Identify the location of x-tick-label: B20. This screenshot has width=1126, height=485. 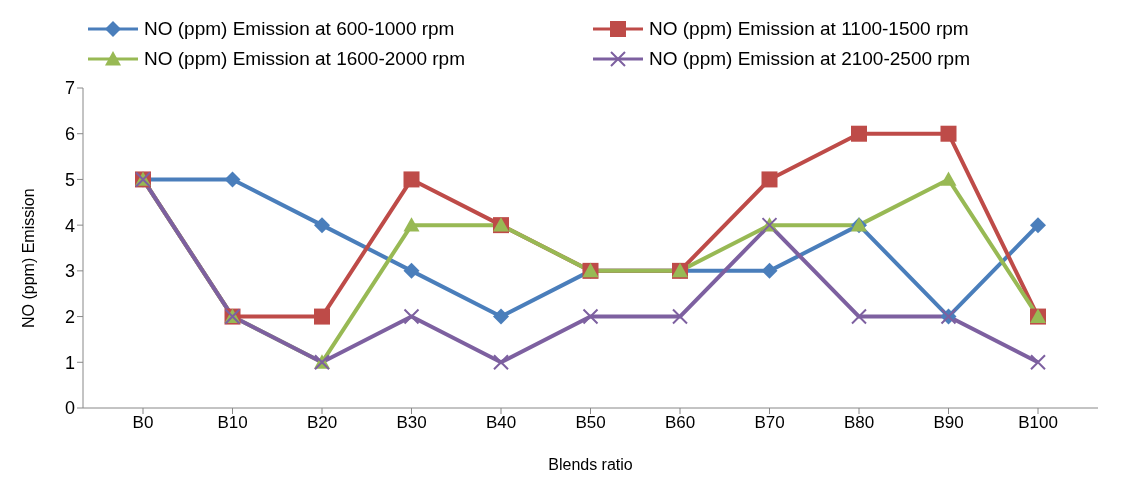
(322, 423).